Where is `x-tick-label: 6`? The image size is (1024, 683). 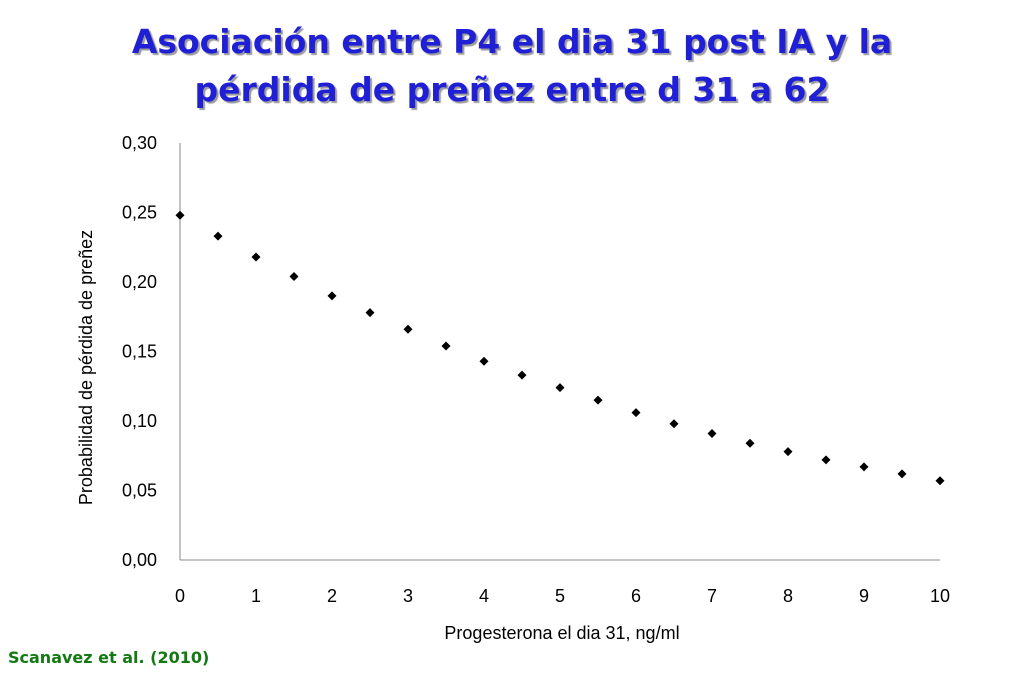
x-tick-label: 6 is located at coordinates (636, 596).